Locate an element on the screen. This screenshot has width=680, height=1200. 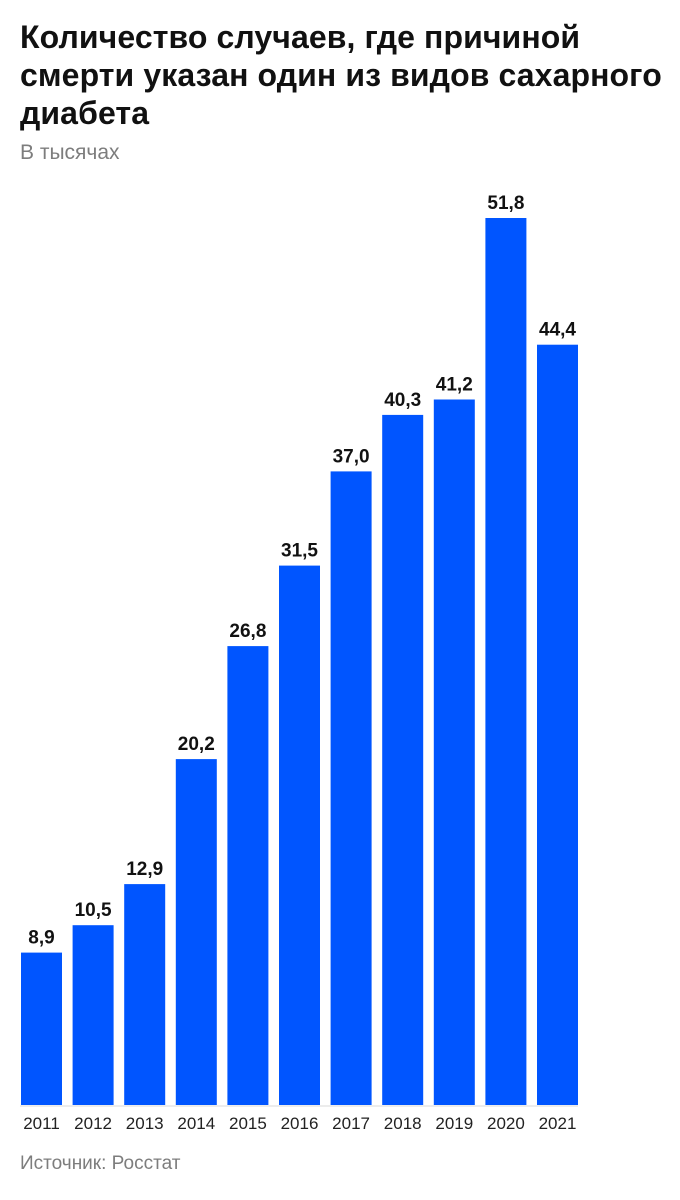
x-tick-label-2016: 2016 is located at coordinates (300, 1123).